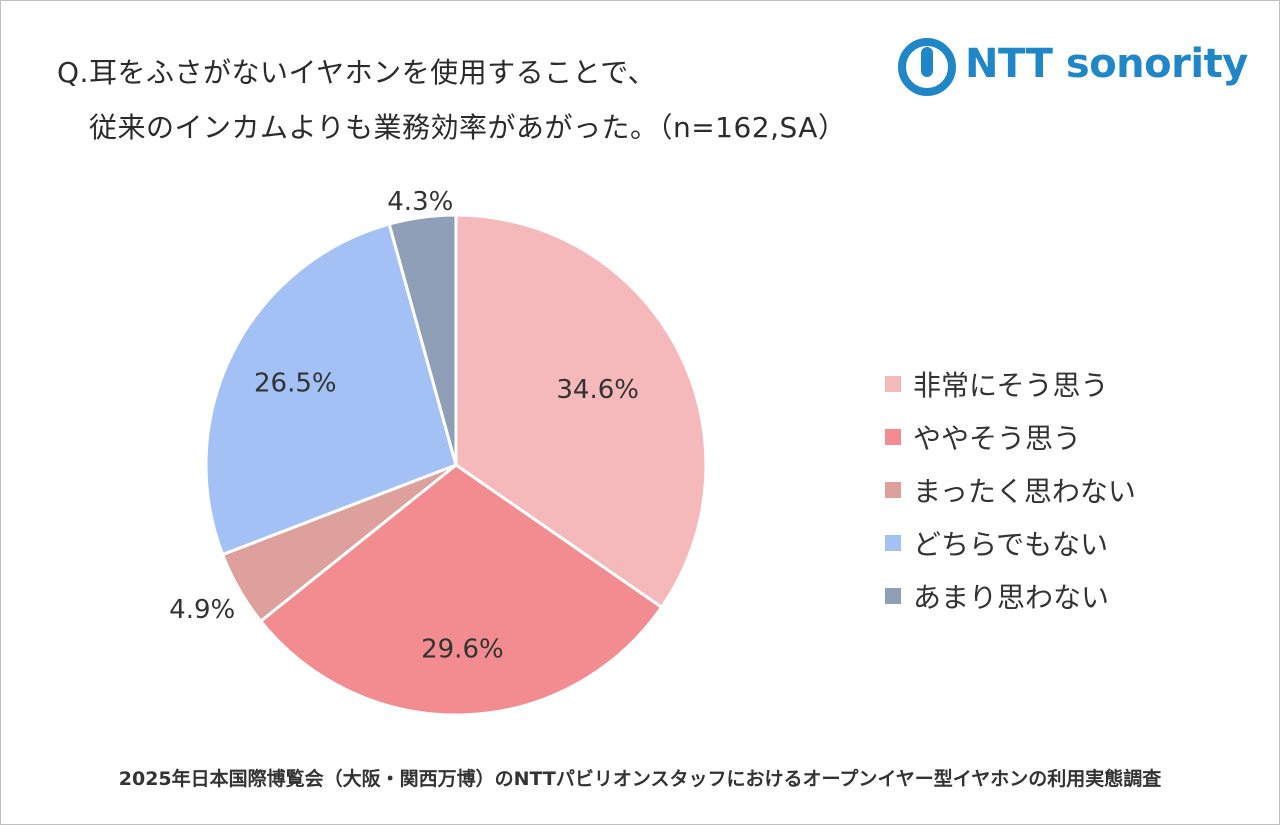 This screenshot has height=825, width=1280. I want to click on legend-item-1: 非常にそう思う, so click(1010, 383).